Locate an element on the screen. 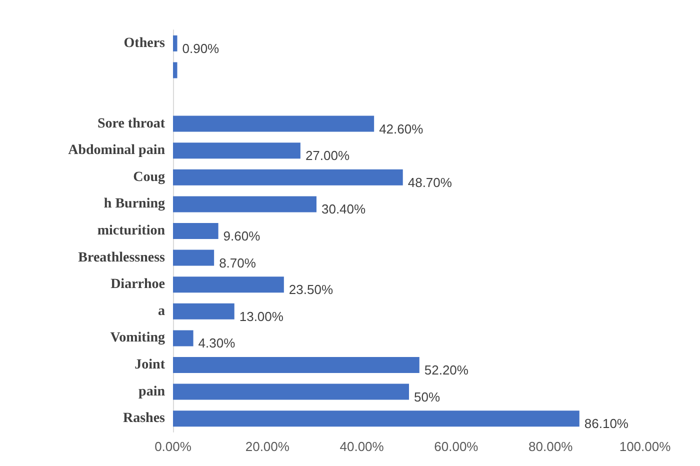 The height and width of the screenshot is (466, 700). y-tick-label: Vomiting is located at coordinates (137, 338).